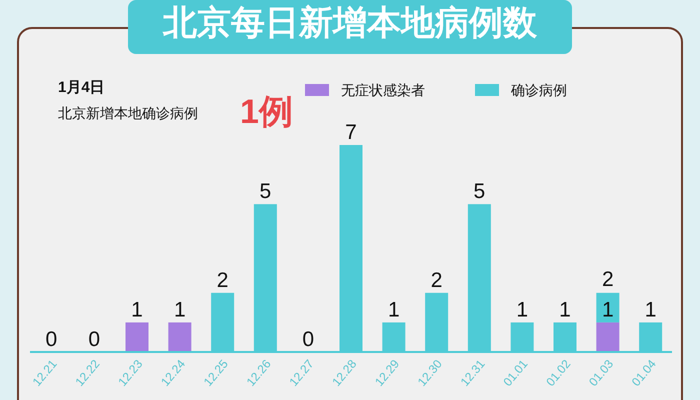  What do you see at coordinates (350, 23) in the screenshot?
I see `chart-title: 北京每日新增本地病例数` at bounding box center [350, 23].